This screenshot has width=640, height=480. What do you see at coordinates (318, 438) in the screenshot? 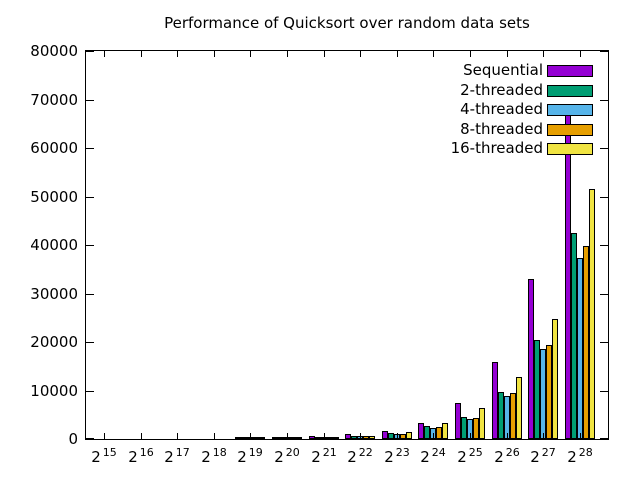
I see `bar-2-threaded-2e21` at bounding box center [318, 438].